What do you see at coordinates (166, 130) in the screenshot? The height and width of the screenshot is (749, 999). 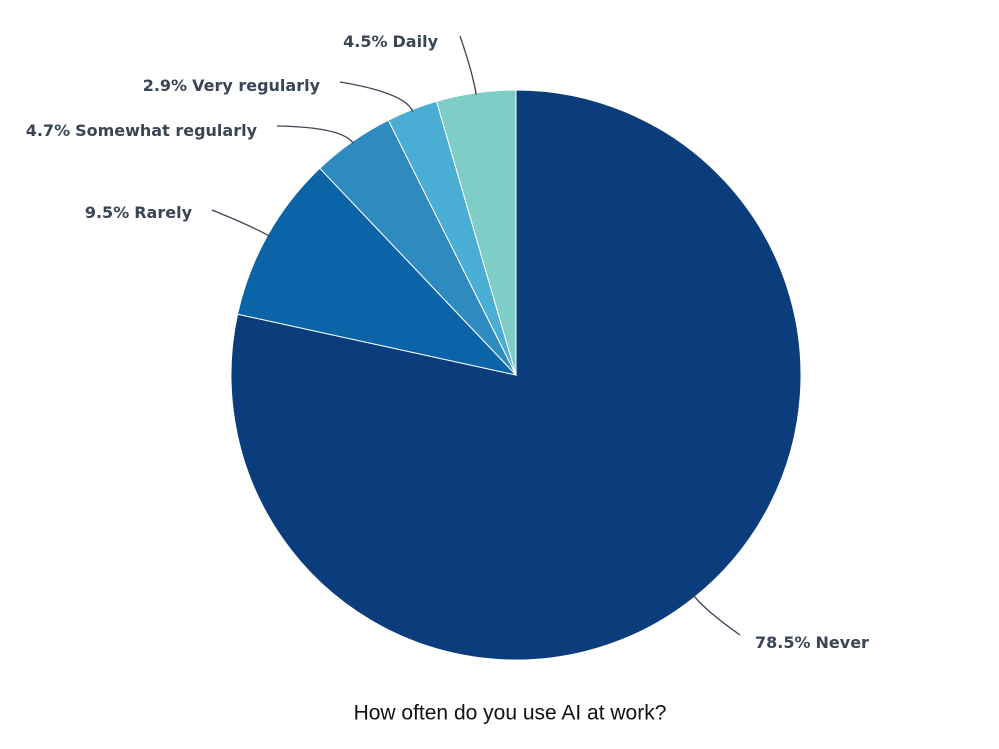 I see `slice-category: Somewhat regularly` at bounding box center [166, 130].